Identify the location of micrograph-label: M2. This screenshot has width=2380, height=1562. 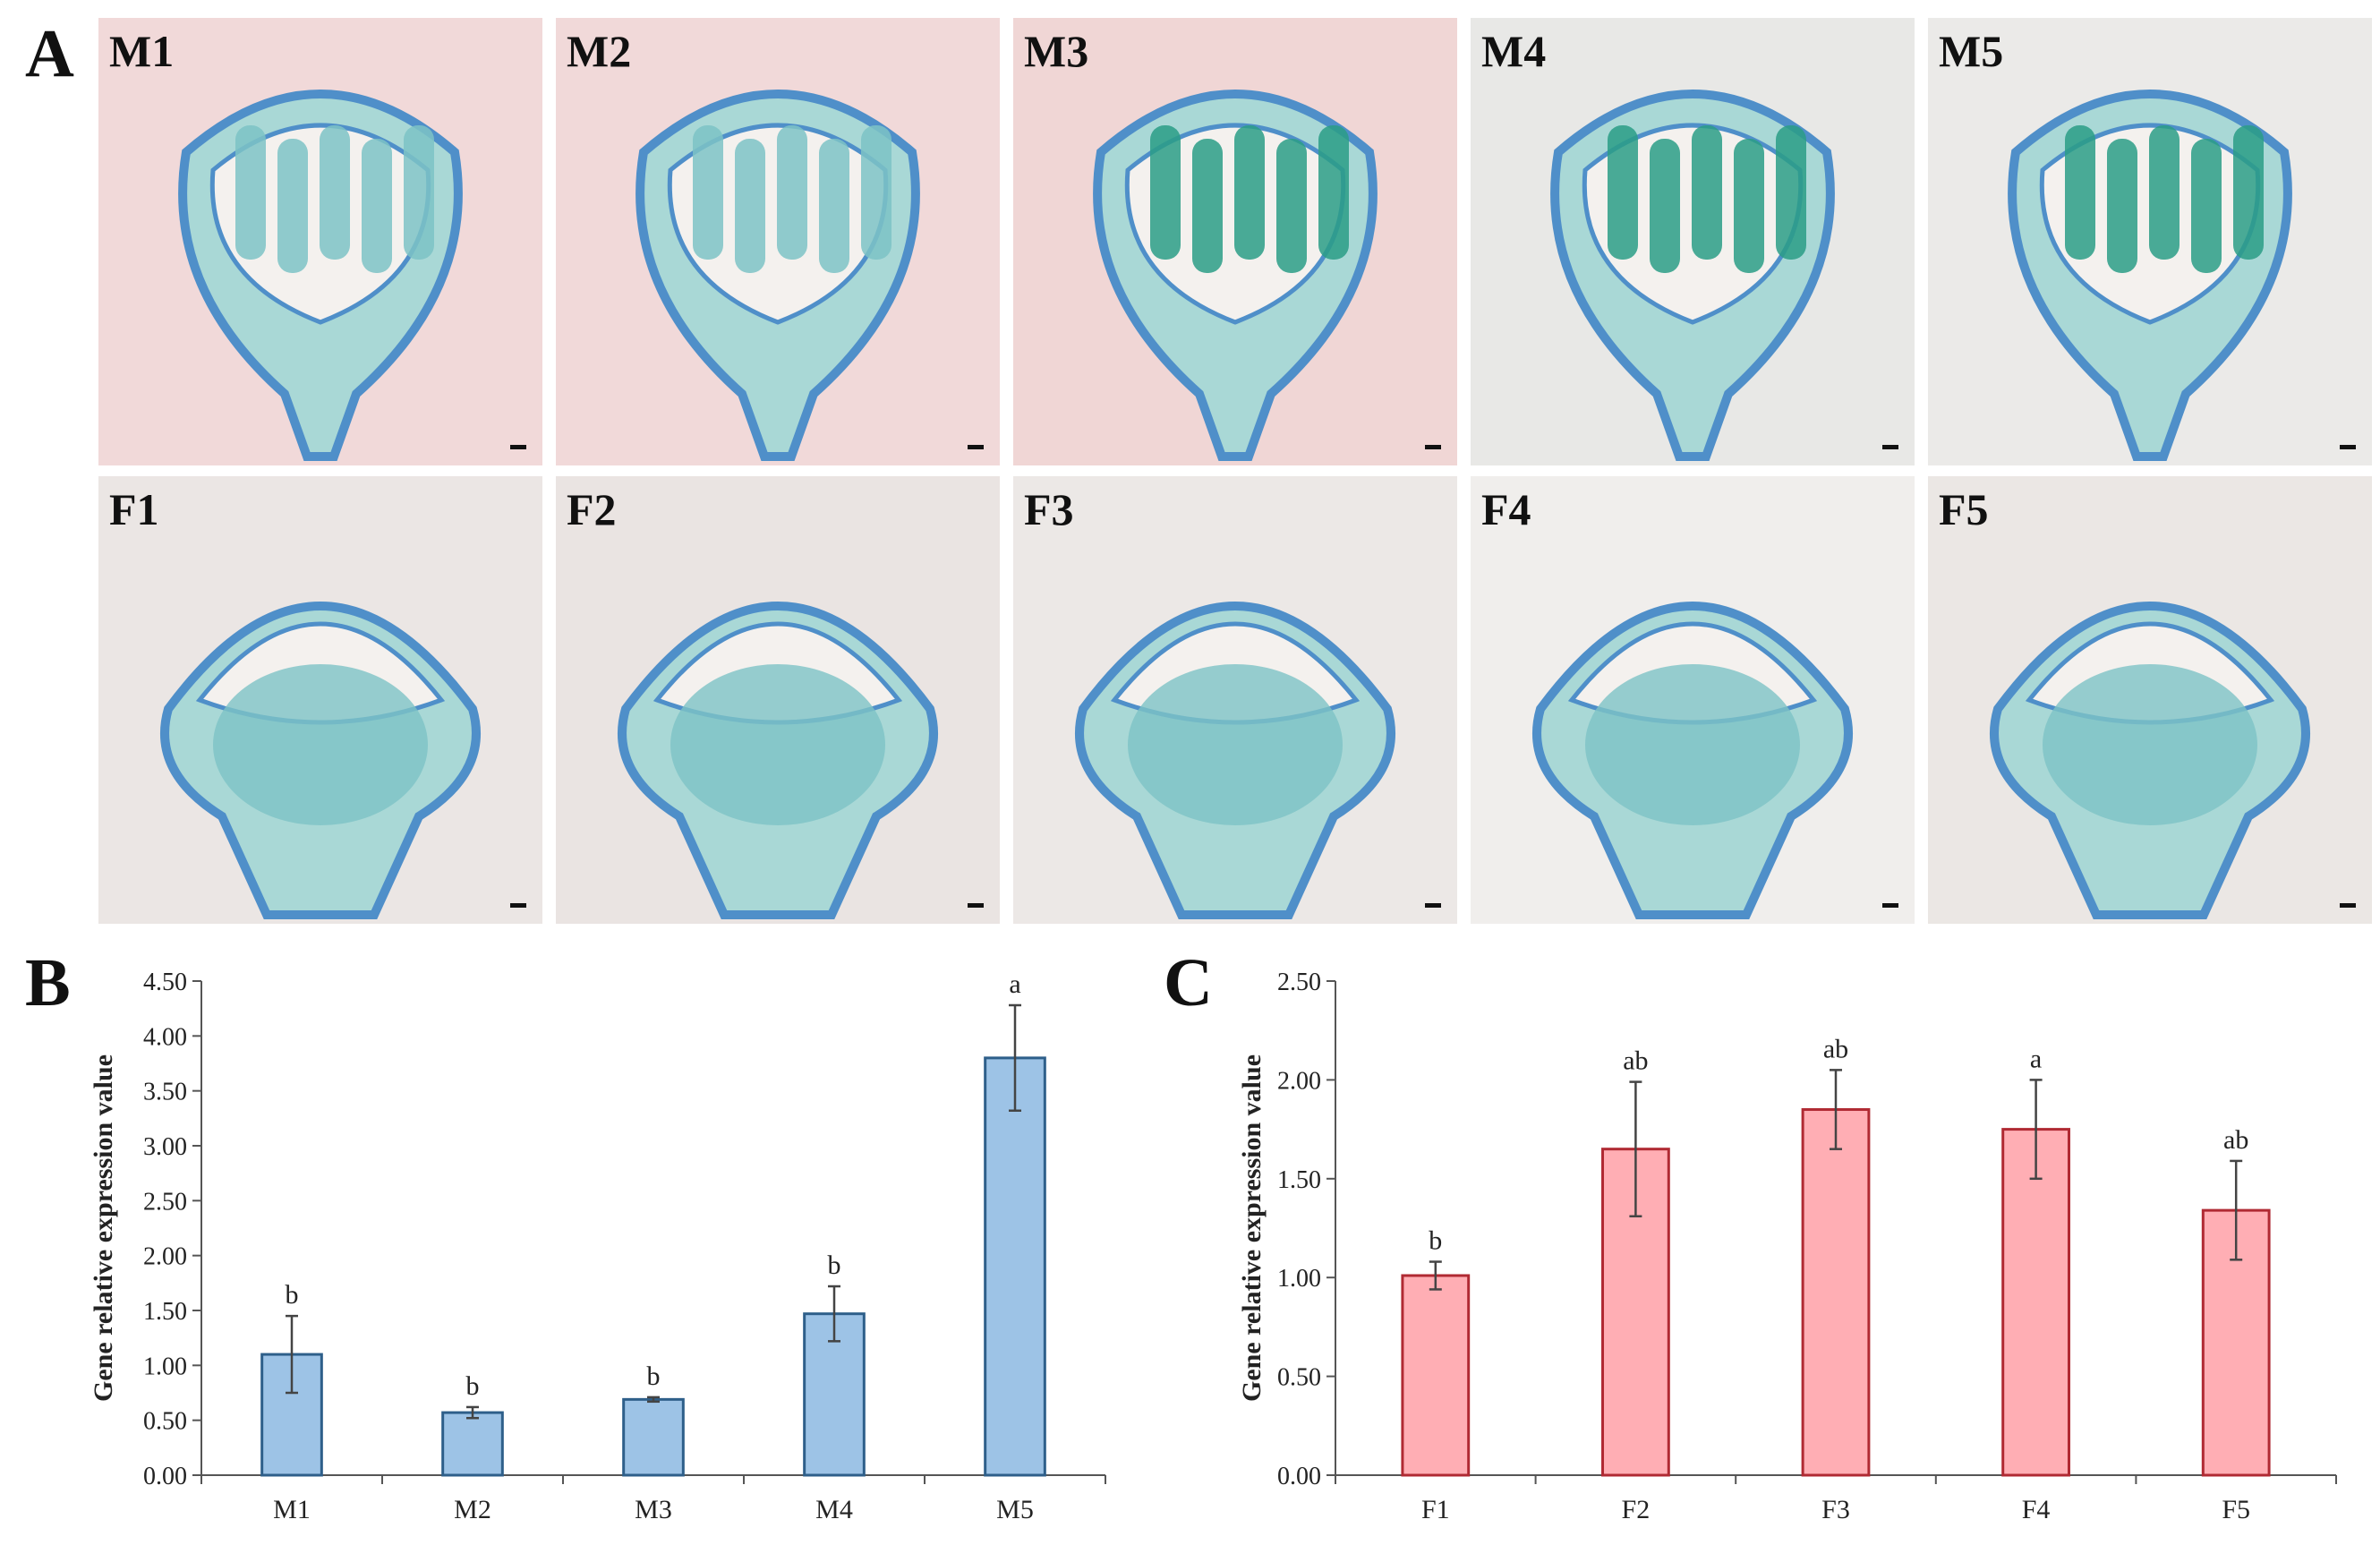
(599, 51).